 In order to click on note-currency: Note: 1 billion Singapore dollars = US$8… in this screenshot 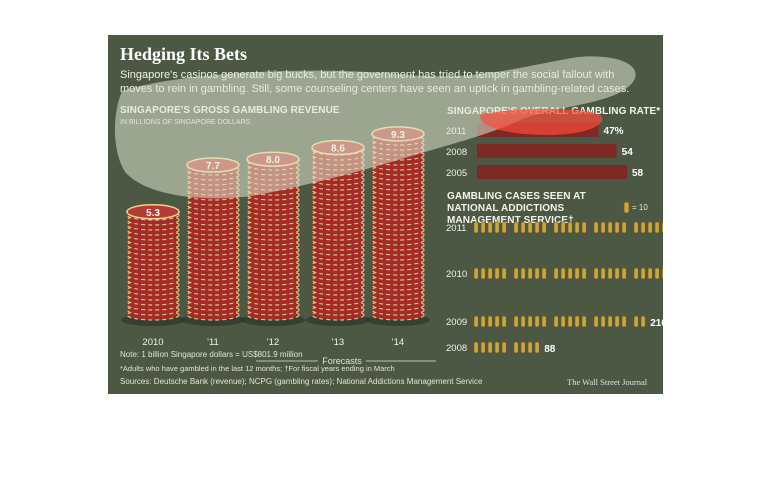, I will do `click(211, 354)`.